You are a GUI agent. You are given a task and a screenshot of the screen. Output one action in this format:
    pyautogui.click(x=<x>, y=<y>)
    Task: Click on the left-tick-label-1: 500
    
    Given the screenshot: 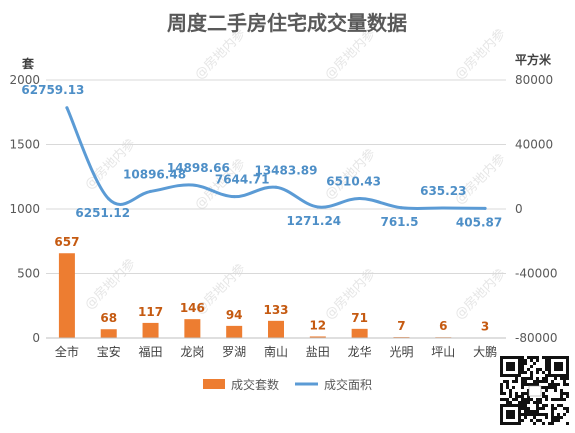 What is the action you would take?
    pyautogui.click(x=28, y=274)
    